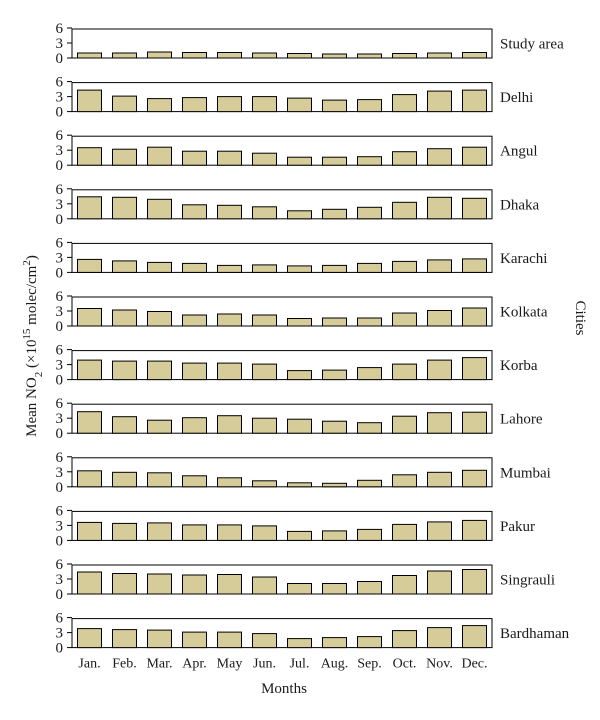 This screenshot has width=600, height=720. What do you see at coordinates (521, 420) in the screenshot?
I see `city-label: Lahore` at bounding box center [521, 420].